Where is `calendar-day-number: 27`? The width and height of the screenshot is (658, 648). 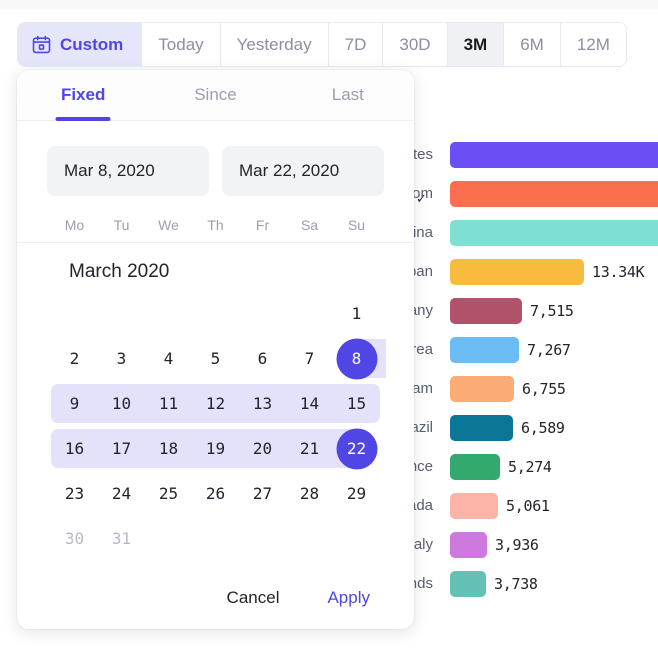 calendar-day-number: 27 is located at coordinates (262, 493).